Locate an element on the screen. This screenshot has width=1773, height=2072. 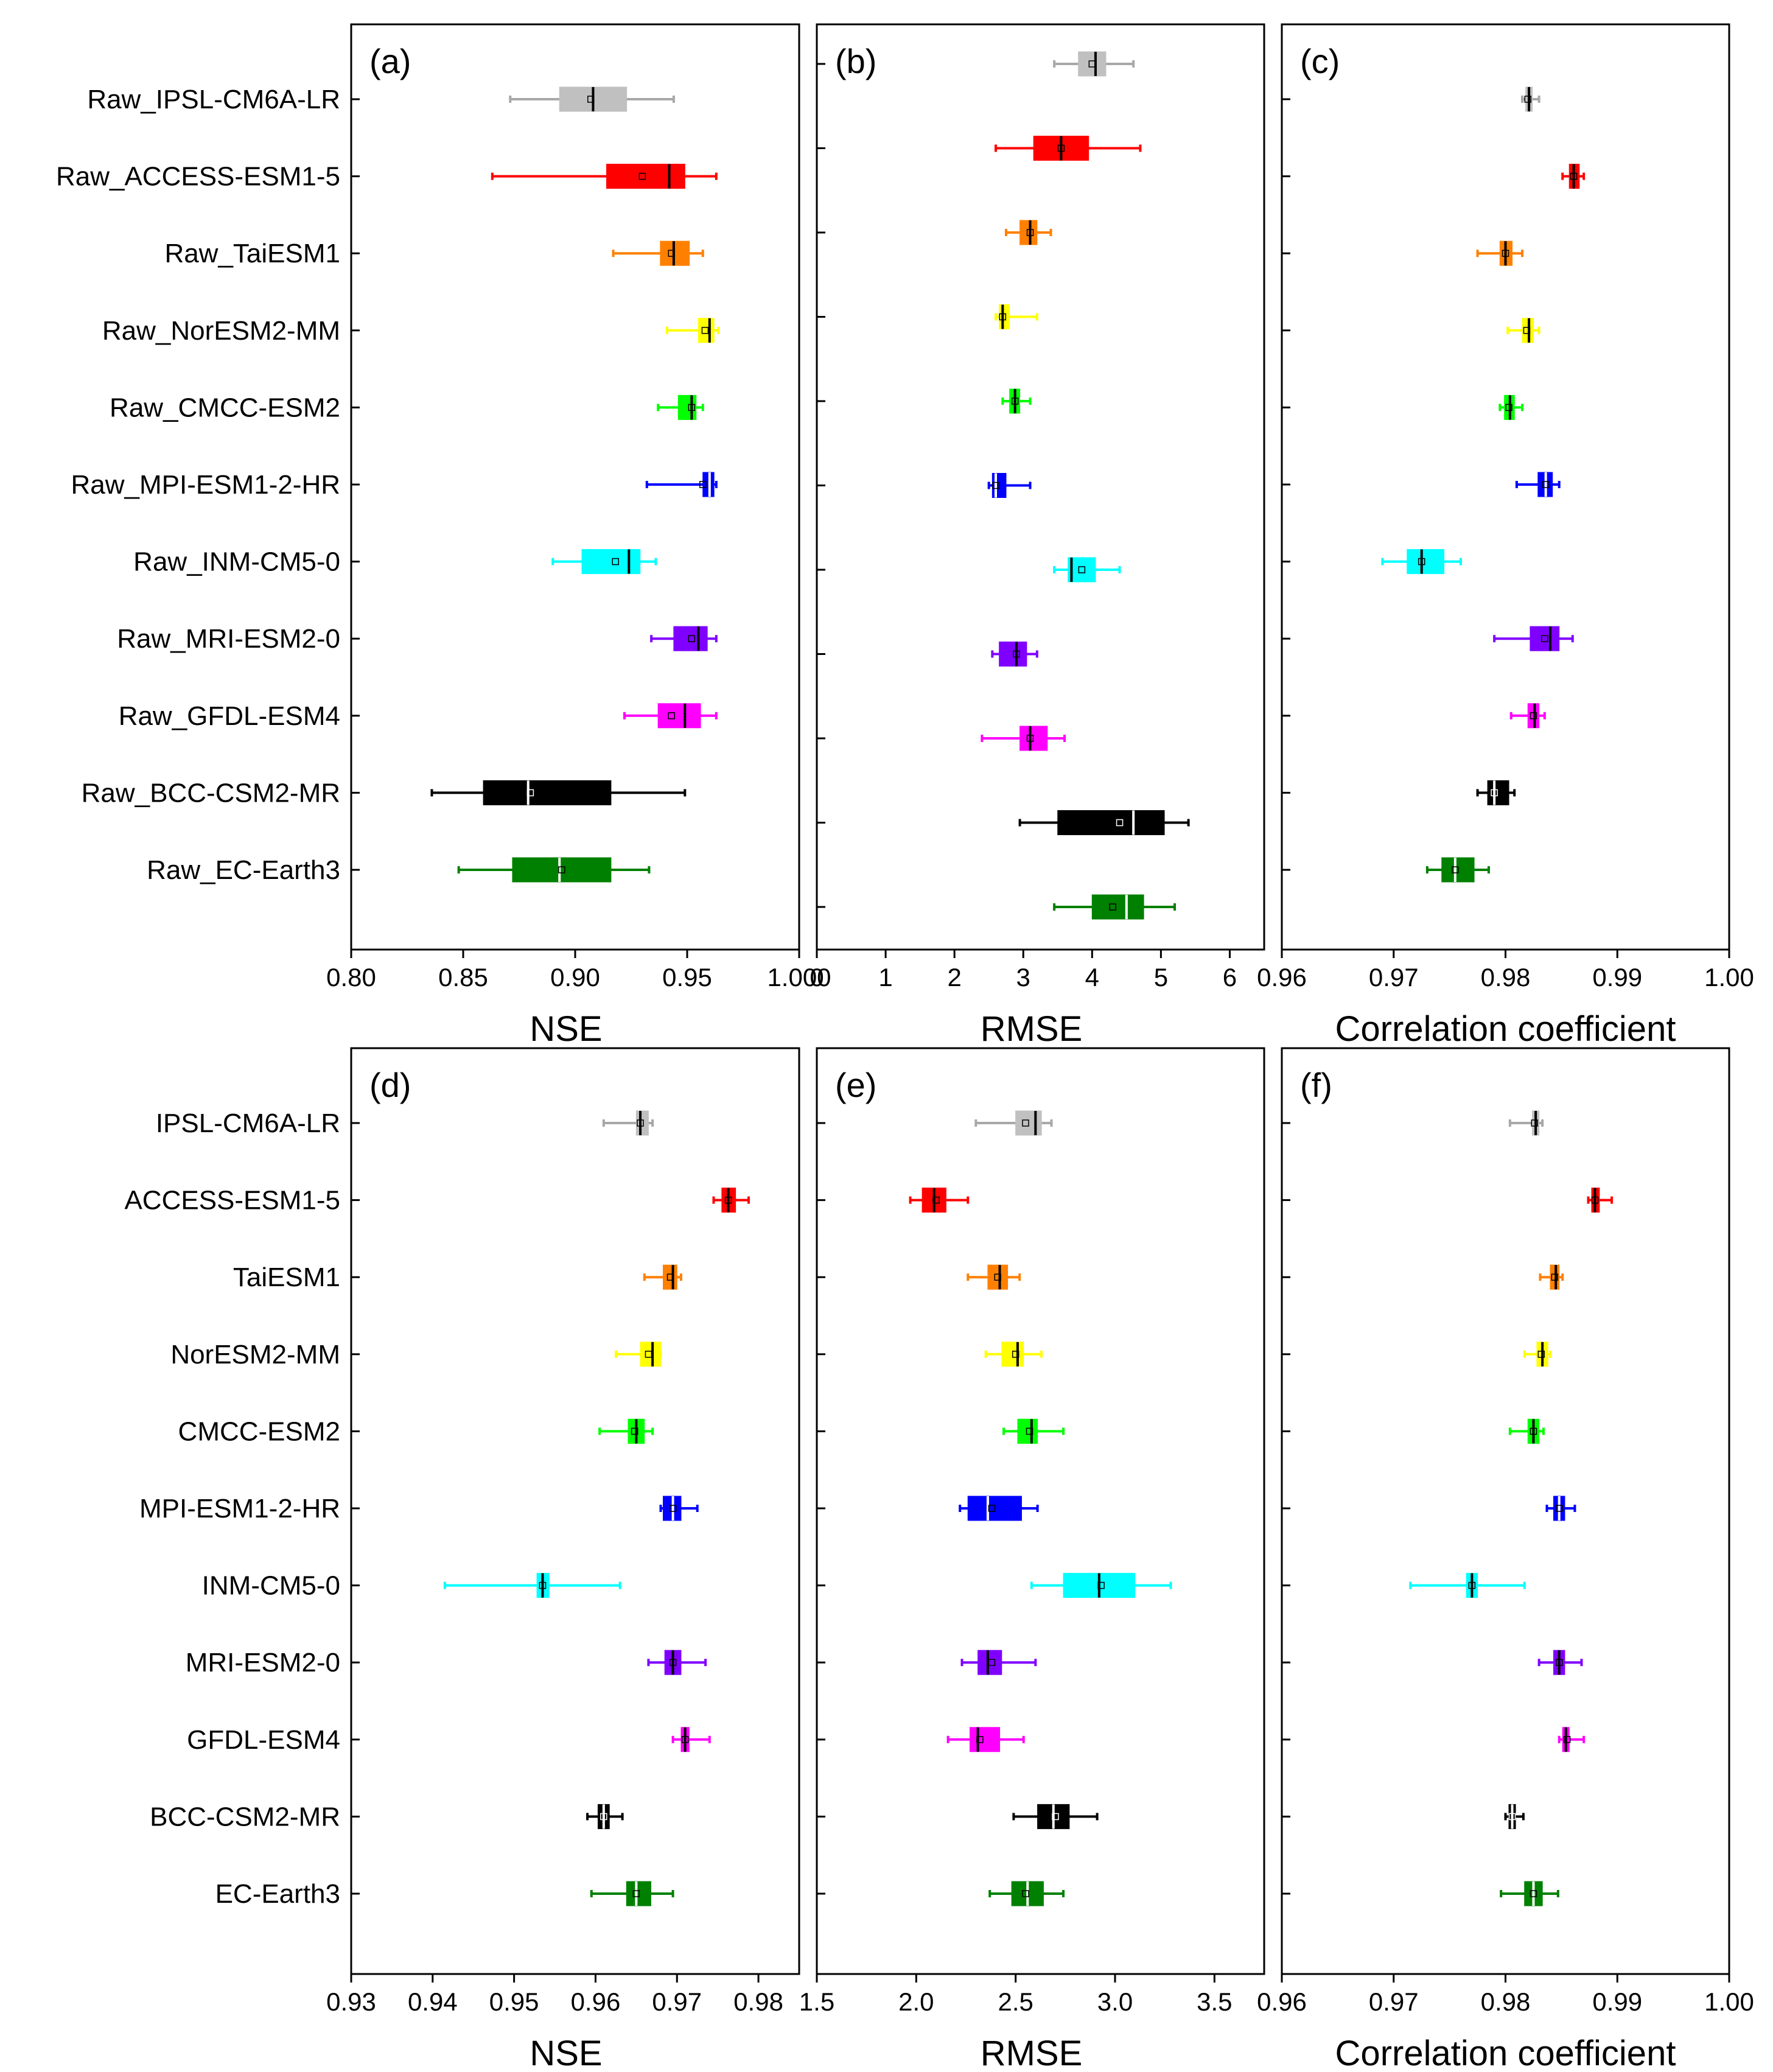
x-tick-label: 4 is located at coordinates (1092, 977).